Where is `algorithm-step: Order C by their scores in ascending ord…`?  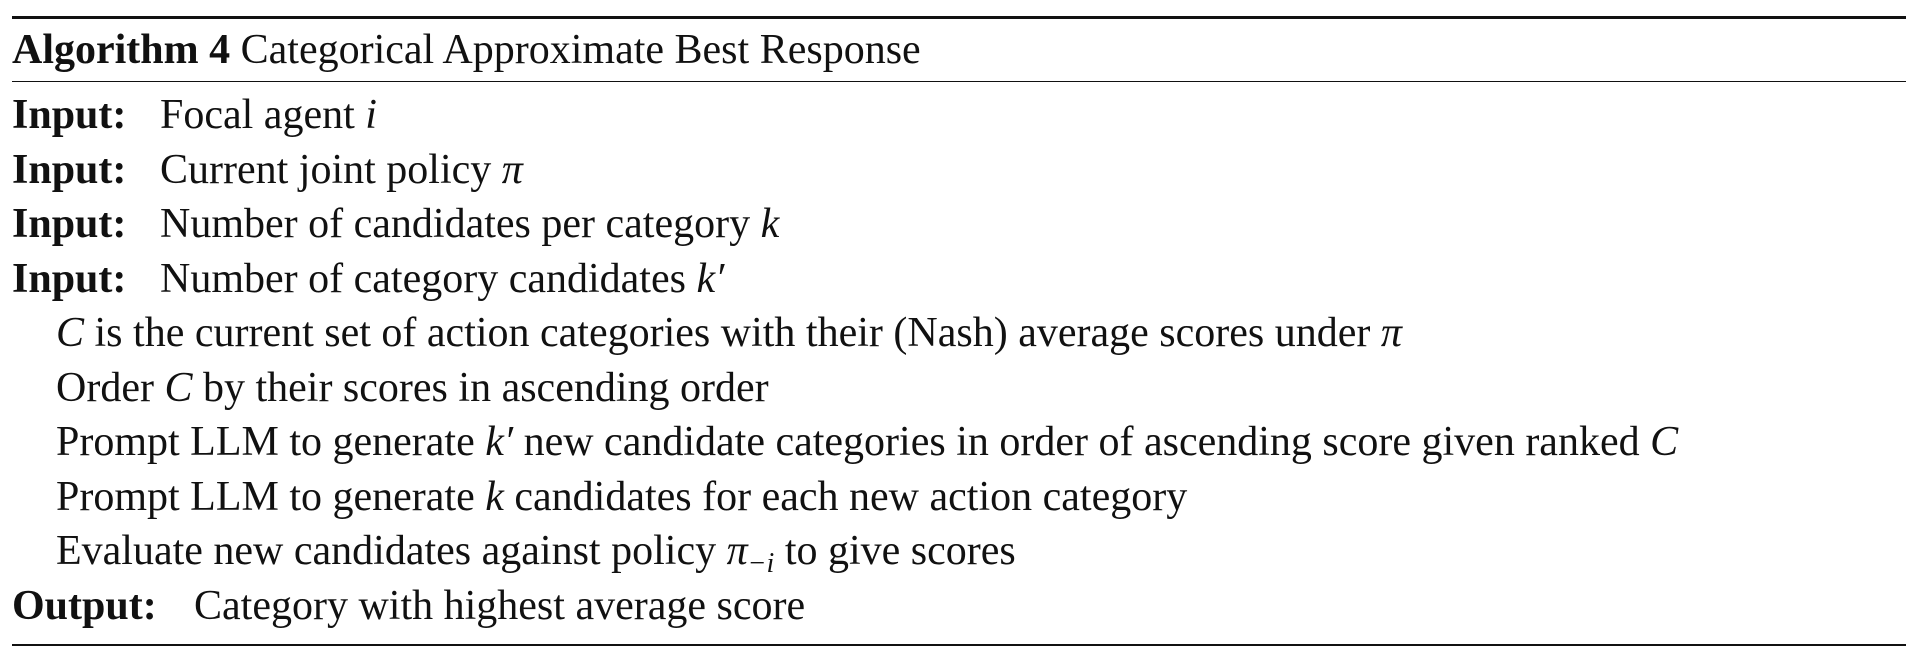 algorithm-step: Order C by their scores in ascending ord… is located at coordinates (959, 388).